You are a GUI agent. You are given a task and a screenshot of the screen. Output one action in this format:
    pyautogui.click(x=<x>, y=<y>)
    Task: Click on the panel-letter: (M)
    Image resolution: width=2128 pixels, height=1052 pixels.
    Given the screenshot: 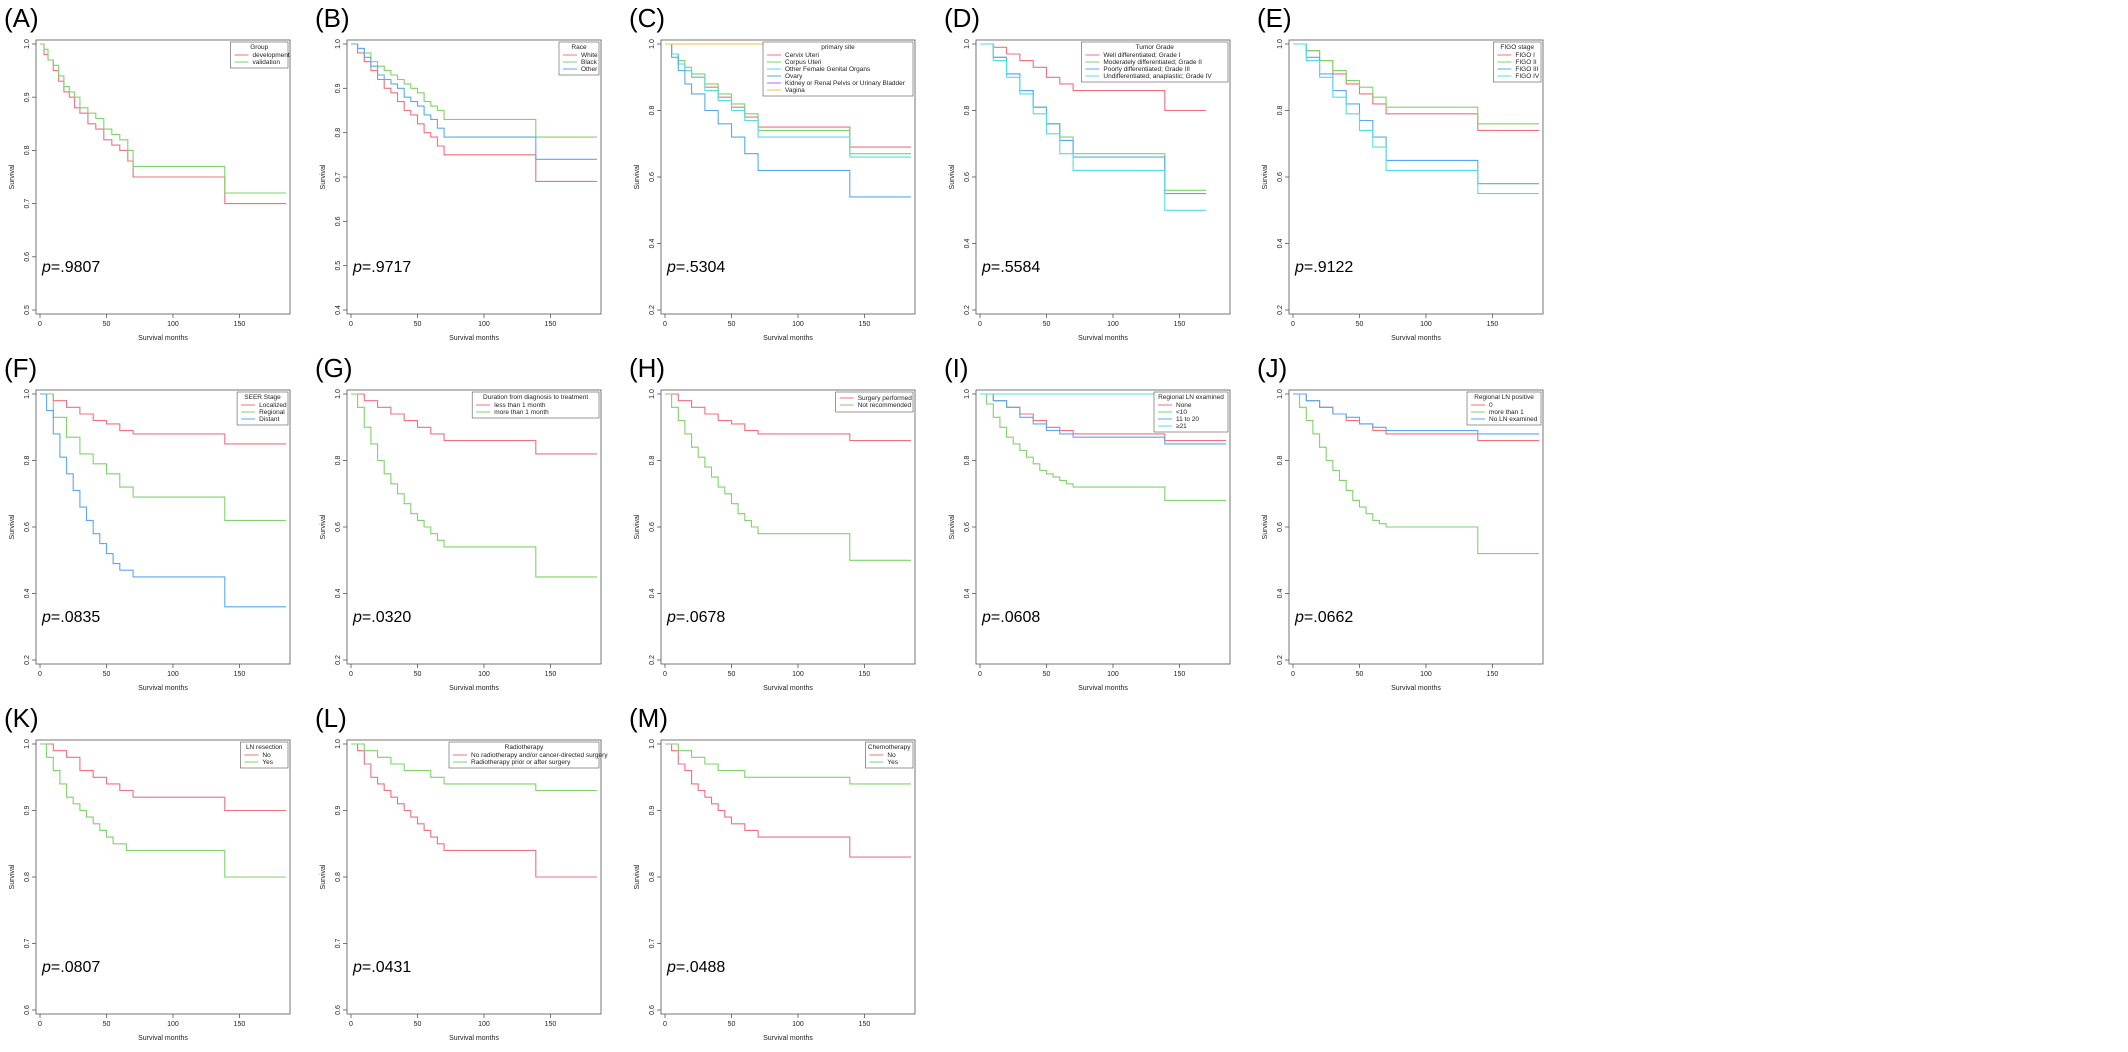 What is the action you would take?
    pyautogui.click(x=648, y=718)
    